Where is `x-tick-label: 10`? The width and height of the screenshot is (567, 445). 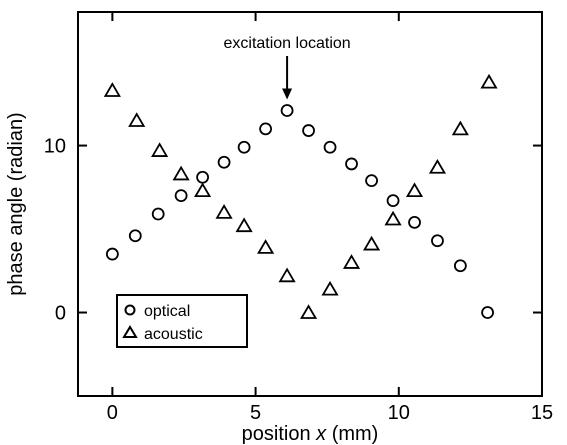
x-tick-label: 10 is located at coordinates (399, 413).